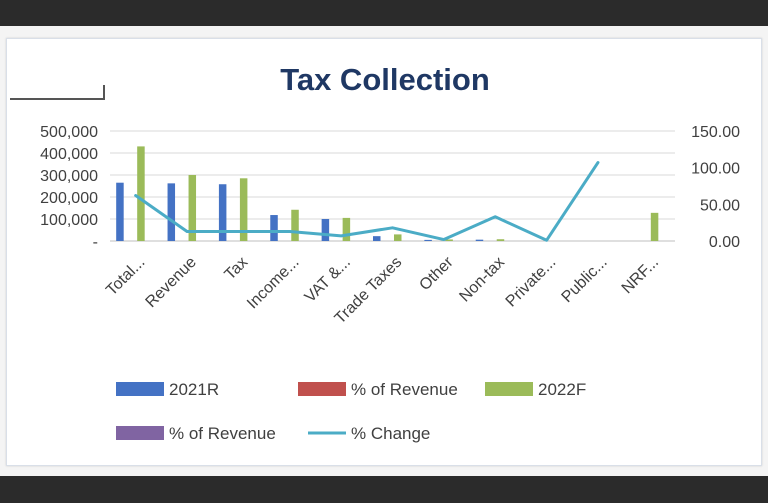 The height and width of the screenshot is (503, 768). I want to click on x-category-label: Tax, so click(237, 269).